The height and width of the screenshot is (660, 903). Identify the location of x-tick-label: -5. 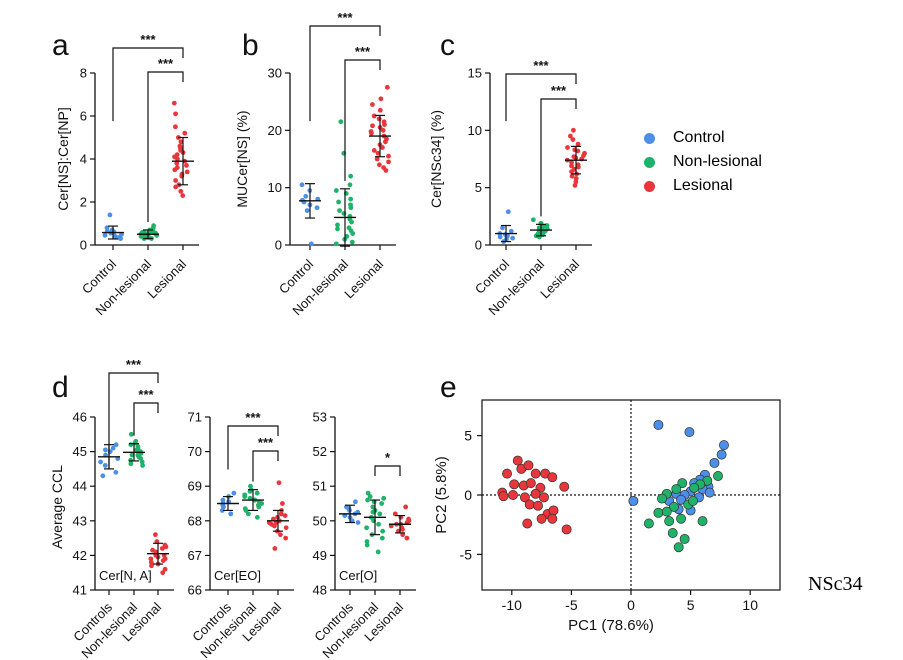
(571, 605).